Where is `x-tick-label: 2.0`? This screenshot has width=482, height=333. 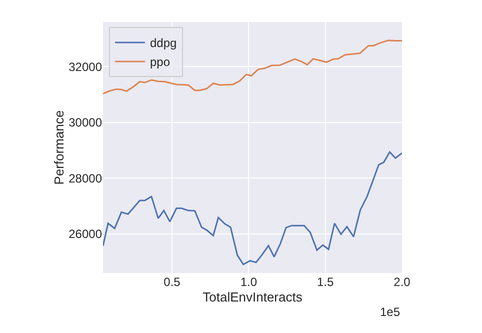 x-tick-label: 2.0 is located at coordinates (402, 282).